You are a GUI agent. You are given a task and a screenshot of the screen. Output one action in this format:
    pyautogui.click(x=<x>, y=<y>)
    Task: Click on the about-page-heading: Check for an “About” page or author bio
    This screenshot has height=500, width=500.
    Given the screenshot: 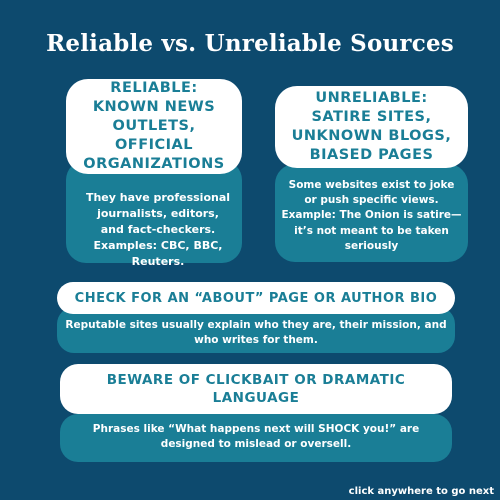 What is the action you would take?
    pyautogui.click(x=256, y=298)
    